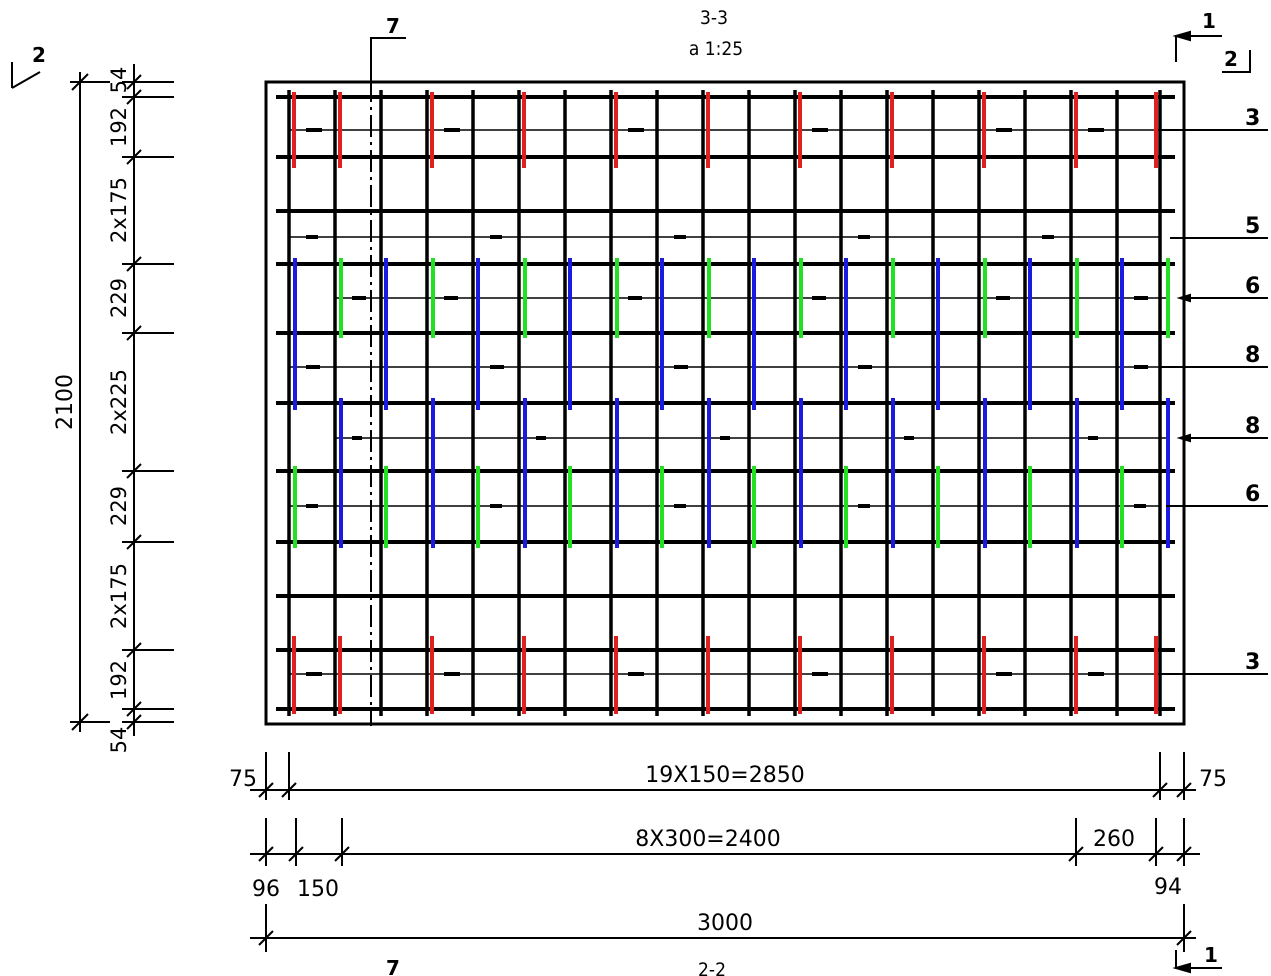  What do you see at coordinates (318, 889) in the screenshot?
I see `dim-h-150: 150` at bounding box center [318, 889].